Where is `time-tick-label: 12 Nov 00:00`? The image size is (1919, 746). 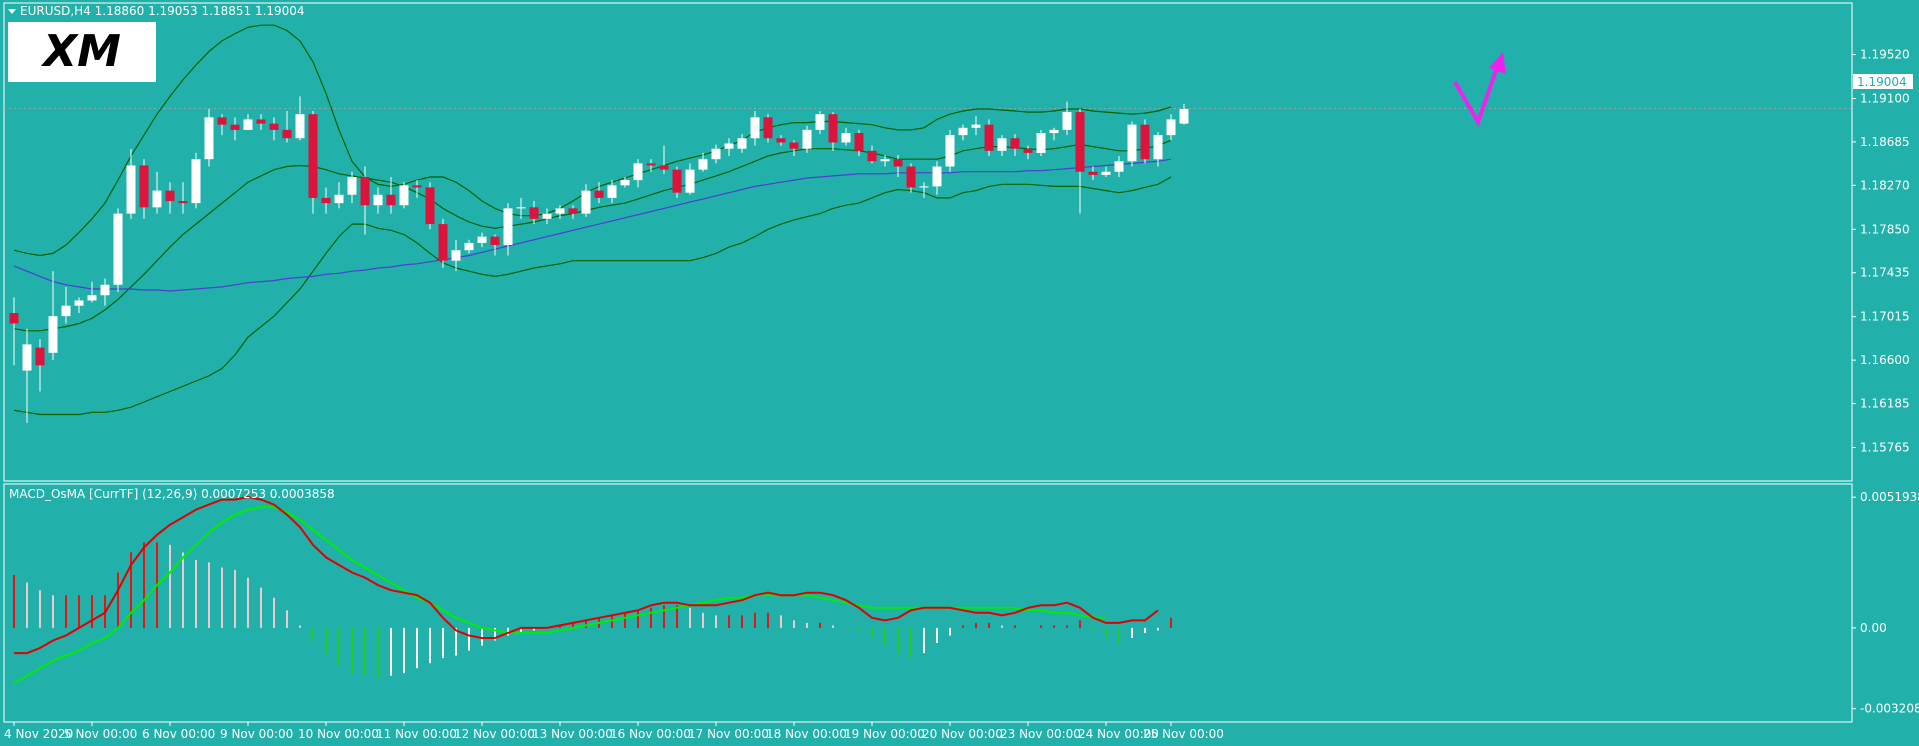 time-tick-label: 12 Nov 00:00 is located at coordinates (494, 734).